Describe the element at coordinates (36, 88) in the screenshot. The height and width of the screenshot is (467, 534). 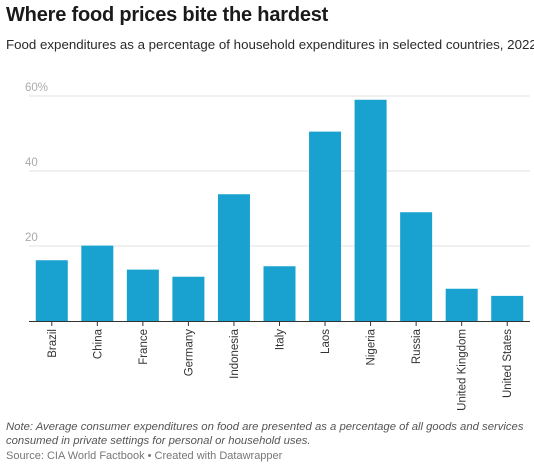
I see `y-tick-label: 60%` at that location.